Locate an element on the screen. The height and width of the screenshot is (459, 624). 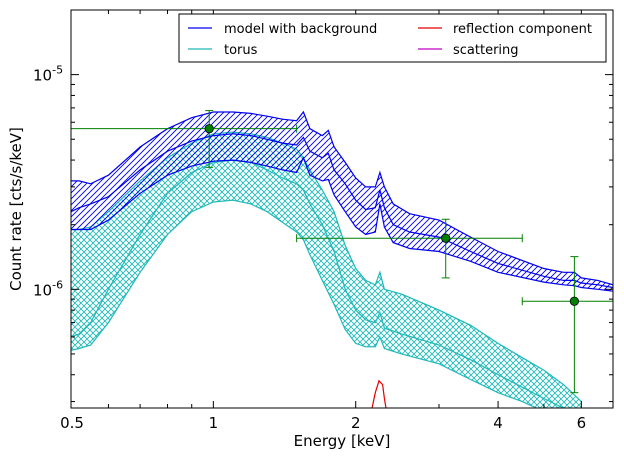
y-tick-label-1: 10⁻⁵ is located at coordinates (48, 74).